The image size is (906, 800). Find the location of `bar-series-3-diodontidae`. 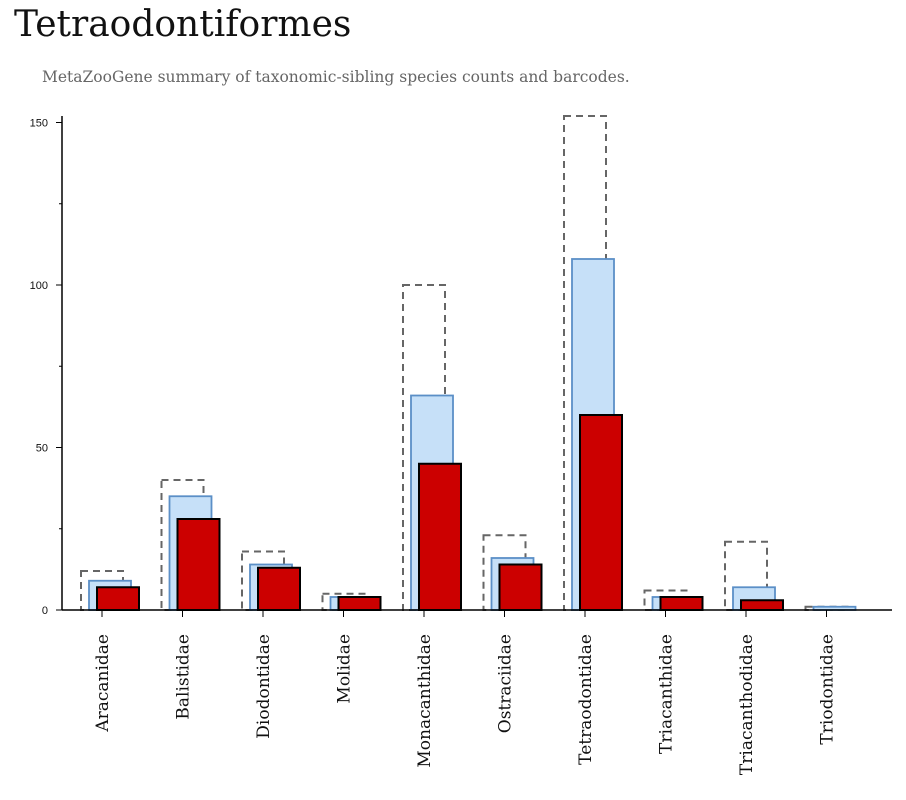

bar-series-3-diodontidae is located at coordinates (279, 588).